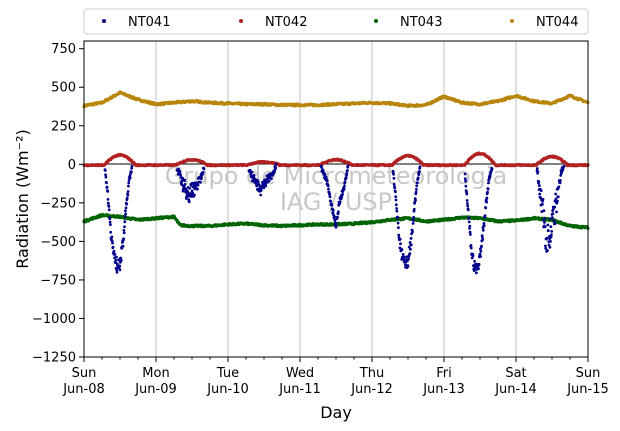  I want to click on legend-marker-nt041, so click(104, 21).